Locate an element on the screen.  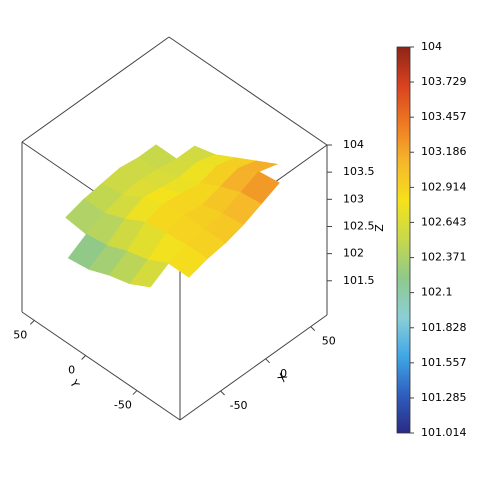
colorbar-tick-label: 103.729 is located at coordinates (444, 81).